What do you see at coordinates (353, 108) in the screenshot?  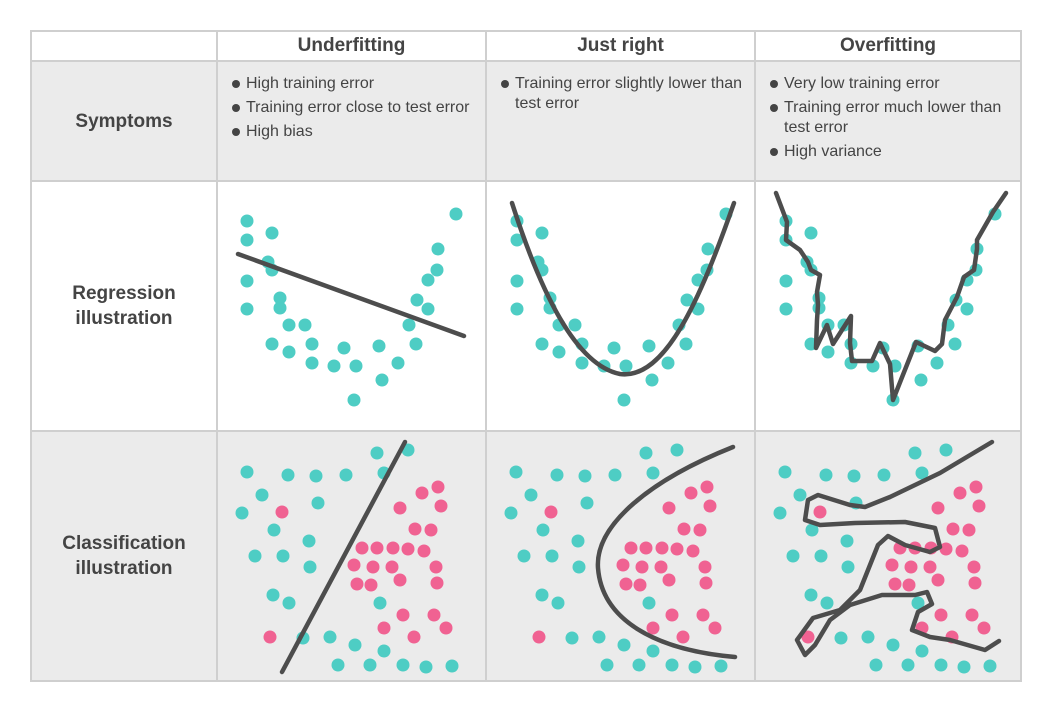 I see `symptom-item: Training error close to test error` at bounding box center [353, 108].